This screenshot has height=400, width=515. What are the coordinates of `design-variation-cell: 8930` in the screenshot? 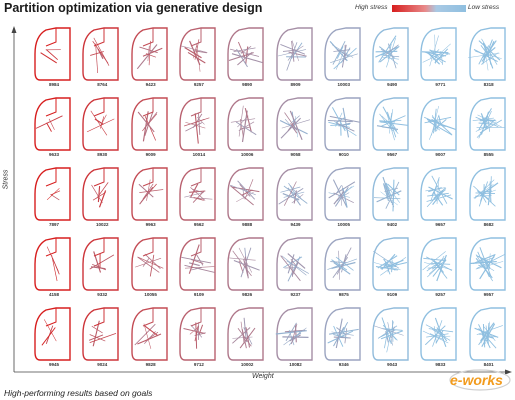 It's located at (102, 127).